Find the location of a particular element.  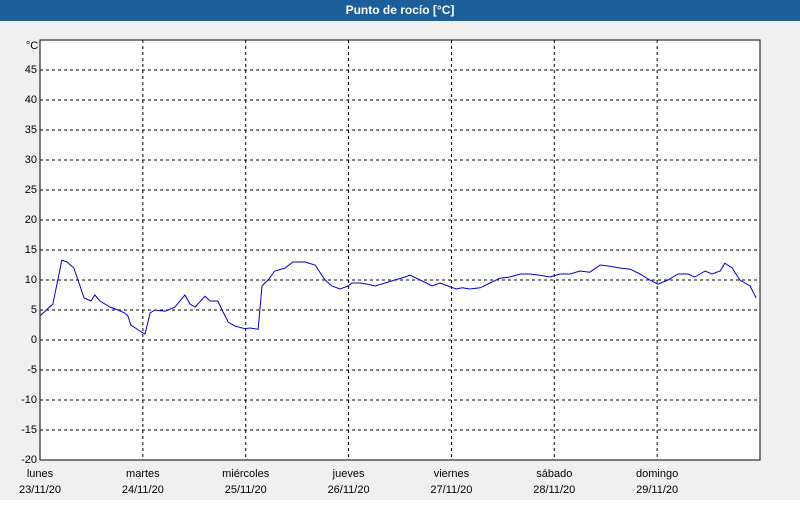

y-tick-label: -20 is located at coordinates (29, 460).